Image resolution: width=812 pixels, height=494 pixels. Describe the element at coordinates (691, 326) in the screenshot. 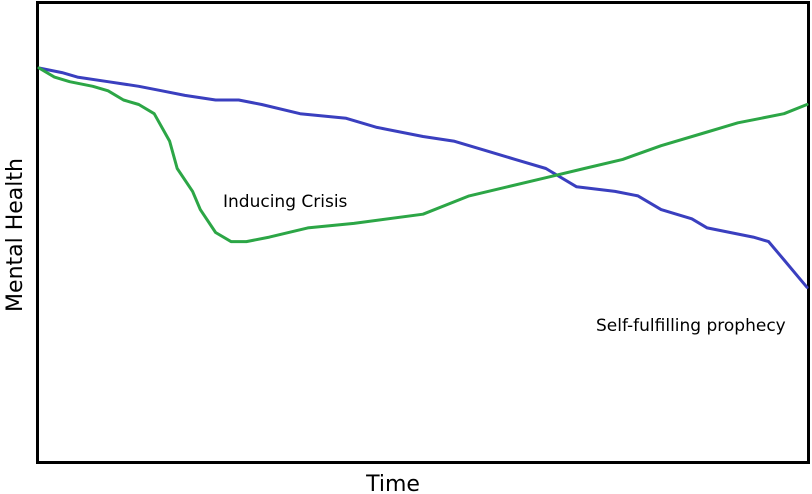

I see `annotation-self-fulfilling-prophecy: Self-fulfilling prophecy` at that location.